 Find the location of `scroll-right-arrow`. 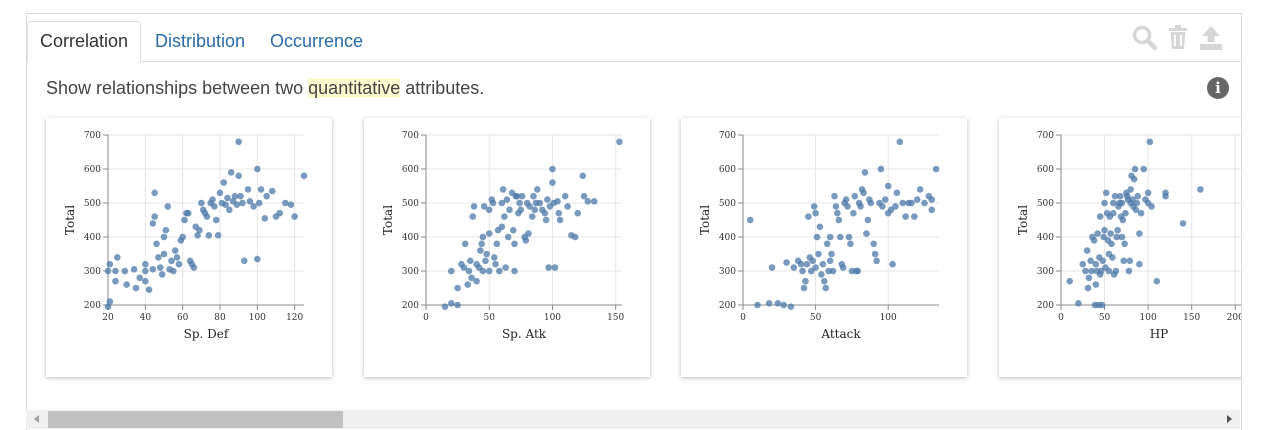

scroll-right-arrow is located at coordinates (1229, 419).